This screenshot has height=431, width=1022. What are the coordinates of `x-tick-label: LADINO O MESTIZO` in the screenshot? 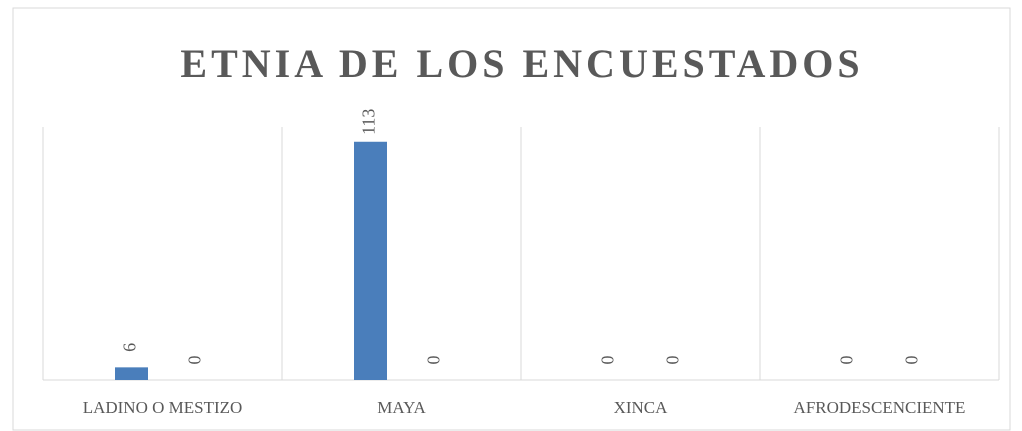 It's located at (163, 407).